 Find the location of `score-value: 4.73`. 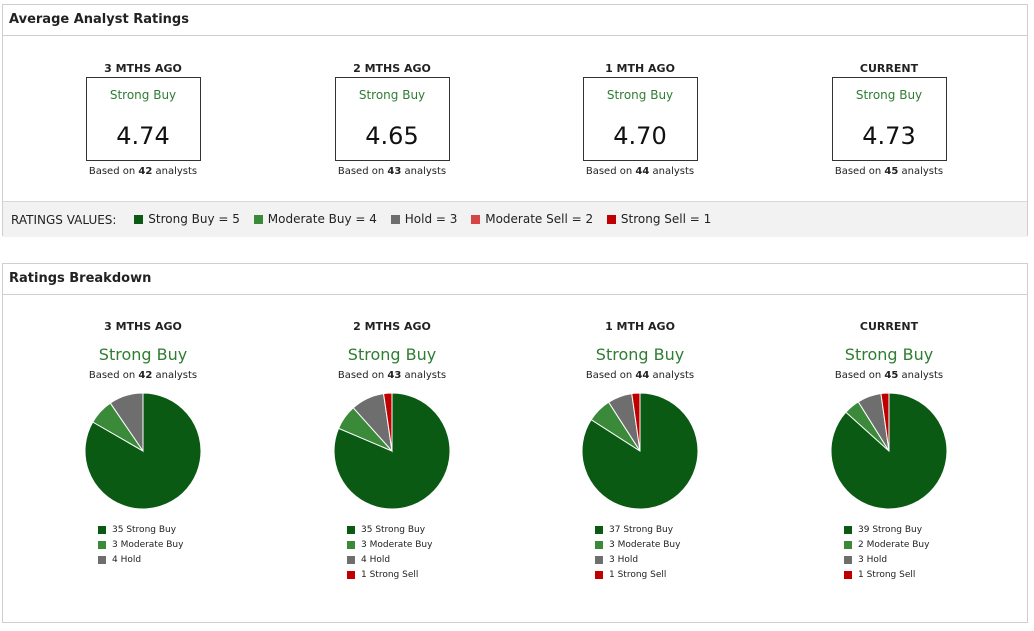

score-value: 4.73 is located at coordinates (889, 136).